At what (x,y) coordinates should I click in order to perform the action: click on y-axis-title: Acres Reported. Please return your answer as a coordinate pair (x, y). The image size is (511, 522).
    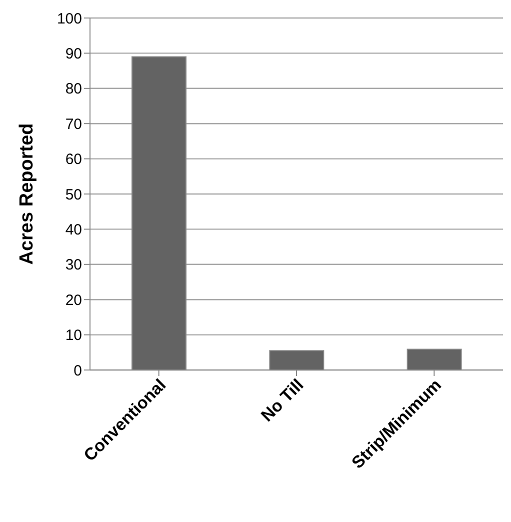
    Looking at the image, I should click on (27, 194).